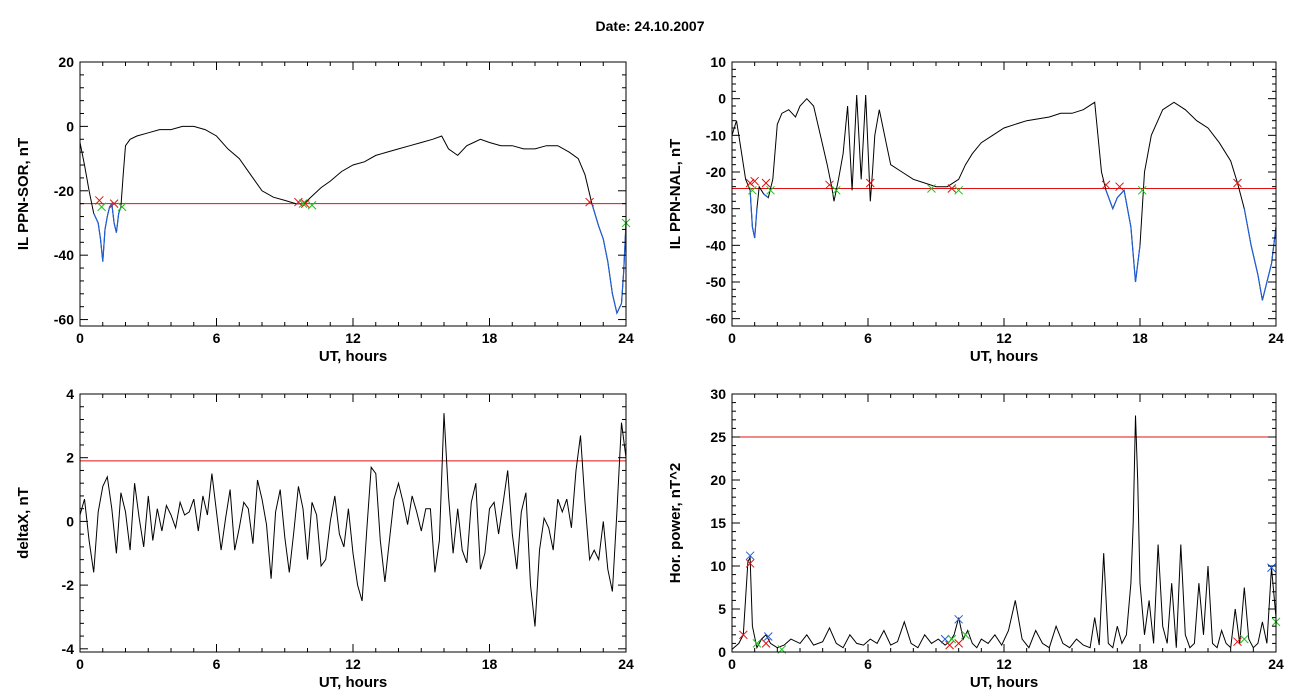 This screenshot has width=1300, height=700. What do you see at coordinates (718, 480) in the screenshot?
I see `y-tick-label: 20` at bounding box center [718, 480].